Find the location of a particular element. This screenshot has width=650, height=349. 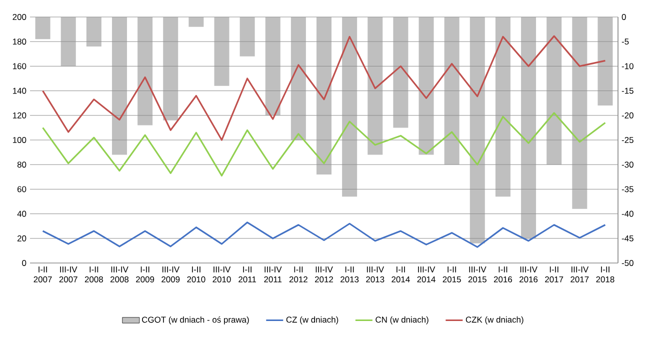

legend-label: CN (w dniach) is located at coordinates (402, 320).